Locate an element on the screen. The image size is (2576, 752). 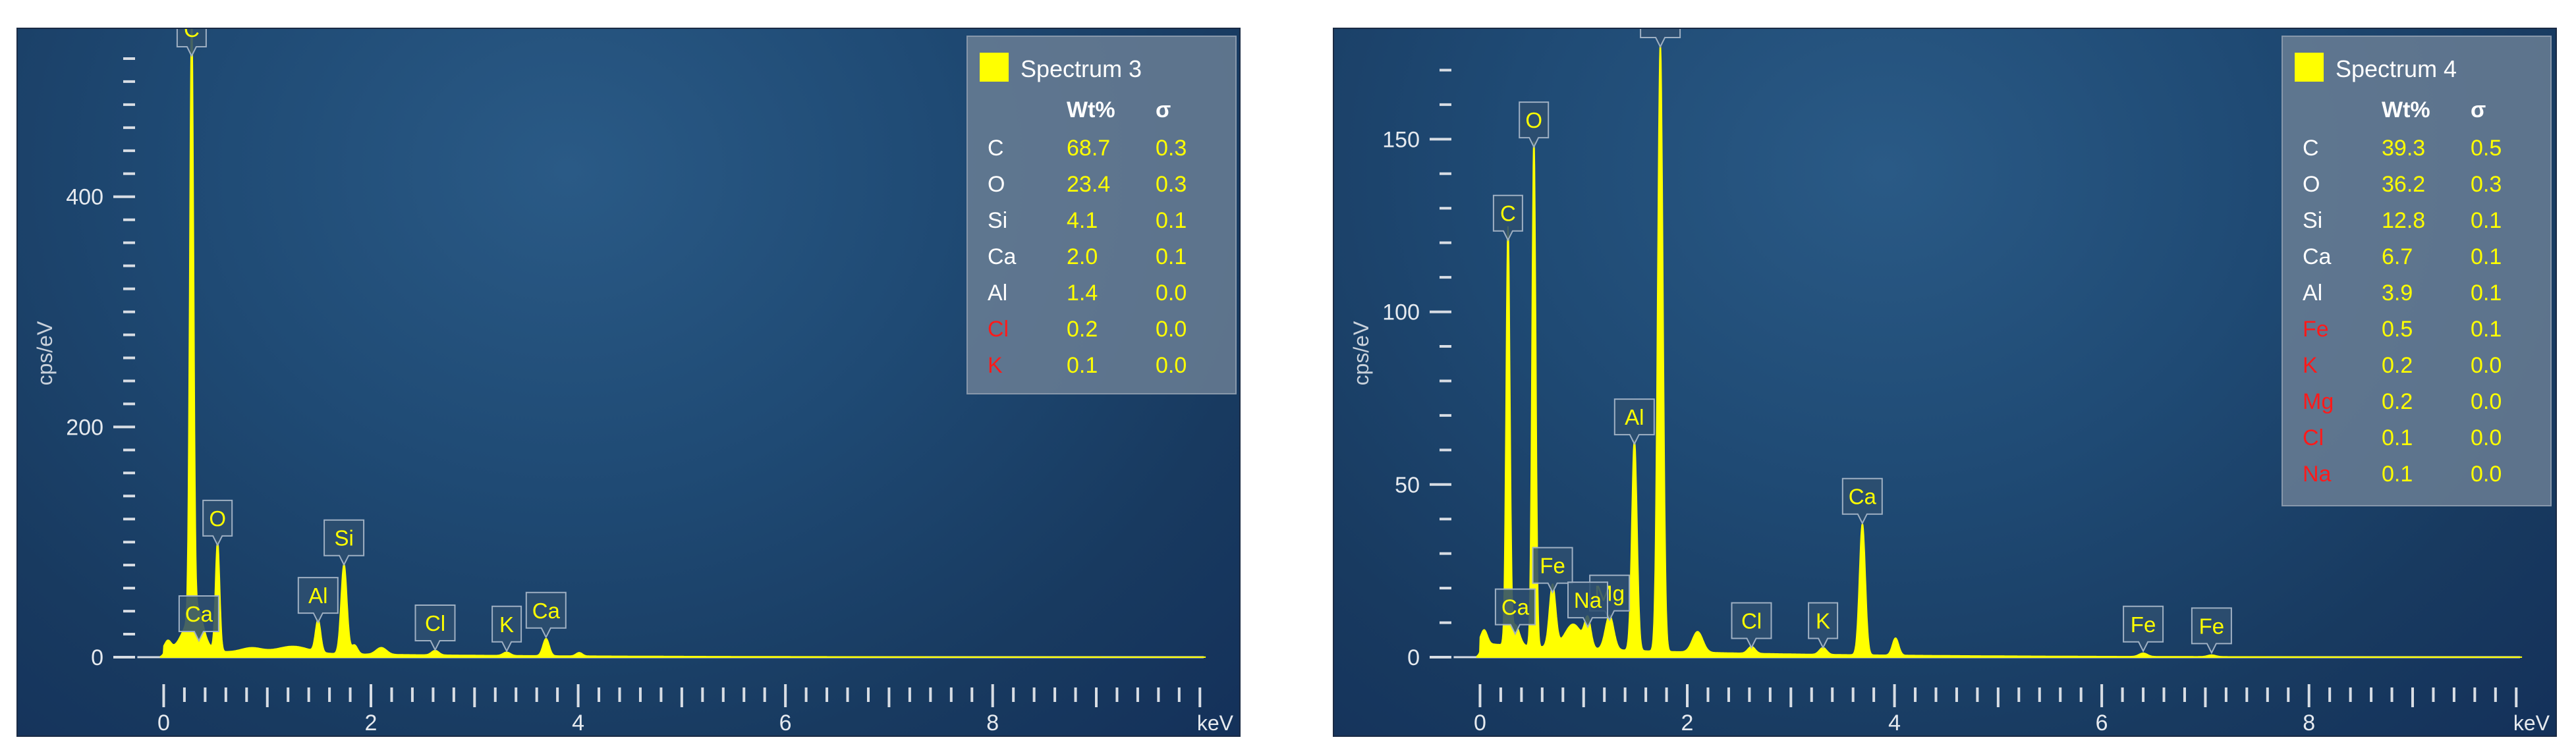
y-tick-label: 400 is located at coordinates (84, 197).